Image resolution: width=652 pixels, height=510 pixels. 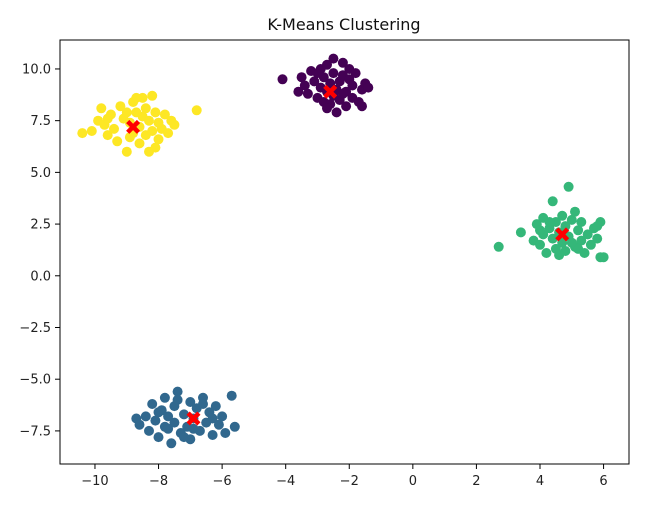 I want to click on y-tick-label-7: 10.0, so click(x=36, y=69).